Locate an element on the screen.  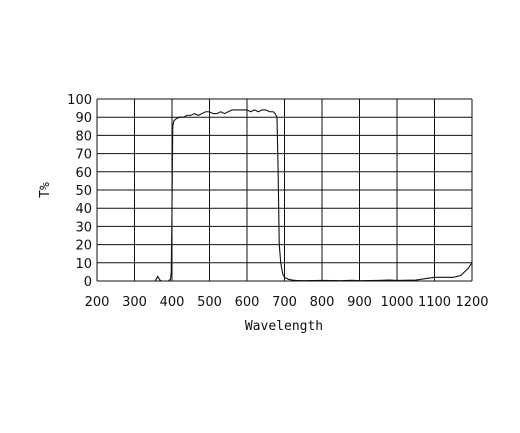
y-tick-label: 30 is located at coordinates (83, 227).